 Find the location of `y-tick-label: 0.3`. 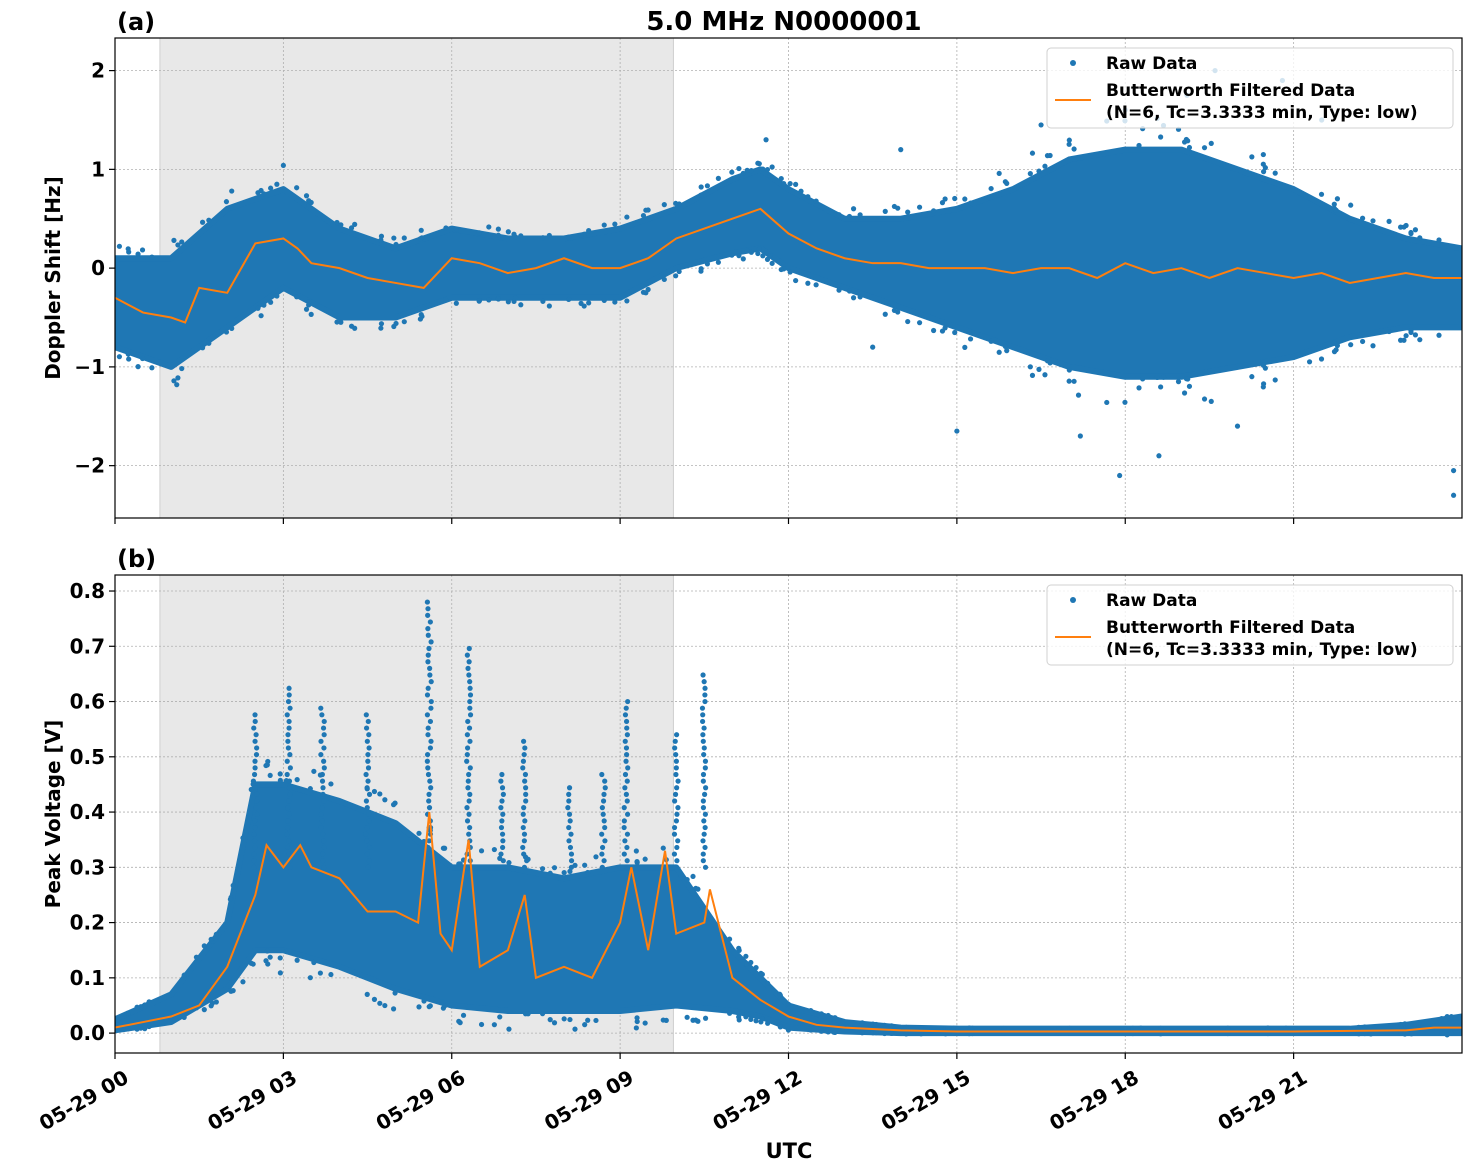

y-tick-label: 0.3 is located at coordinates (87, 867).